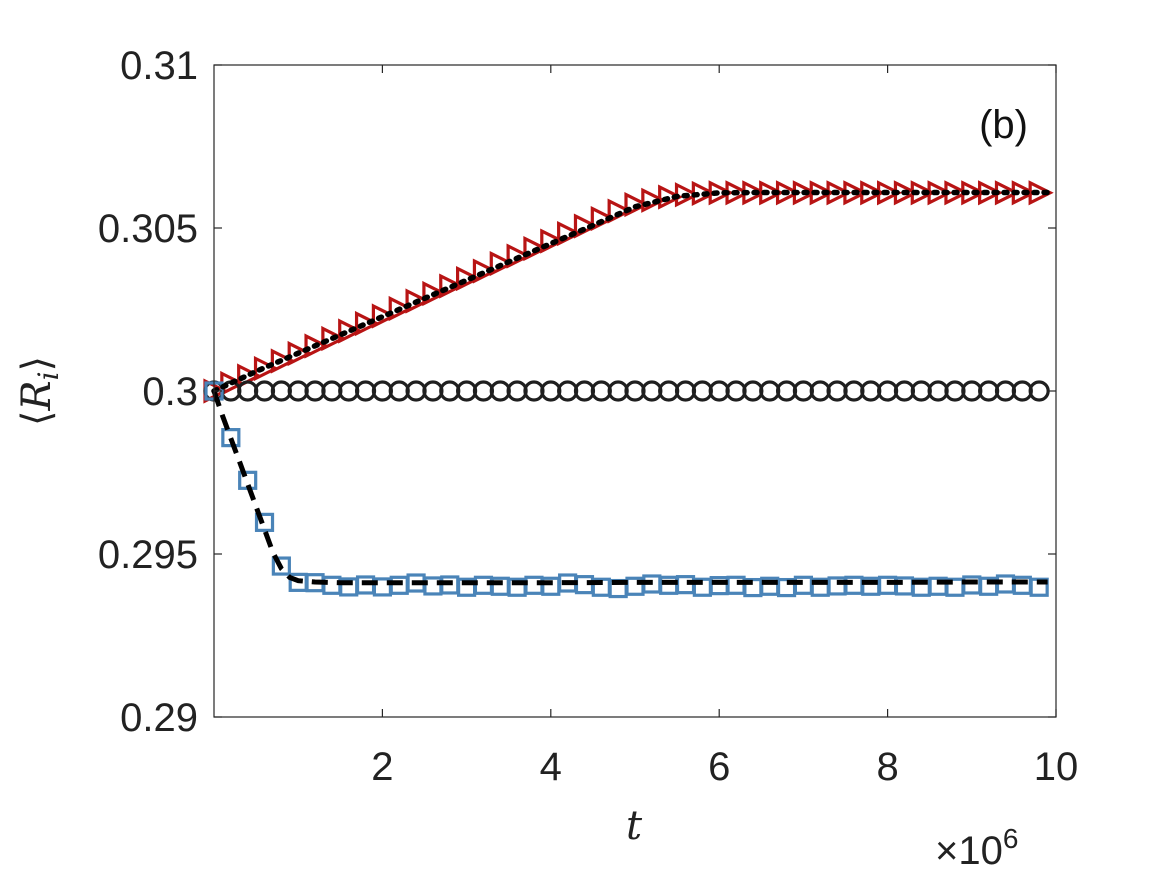  Describe the element at coordinates (148, 229) in the screenshot. I see `y-tick-label: 0.305` at that location.